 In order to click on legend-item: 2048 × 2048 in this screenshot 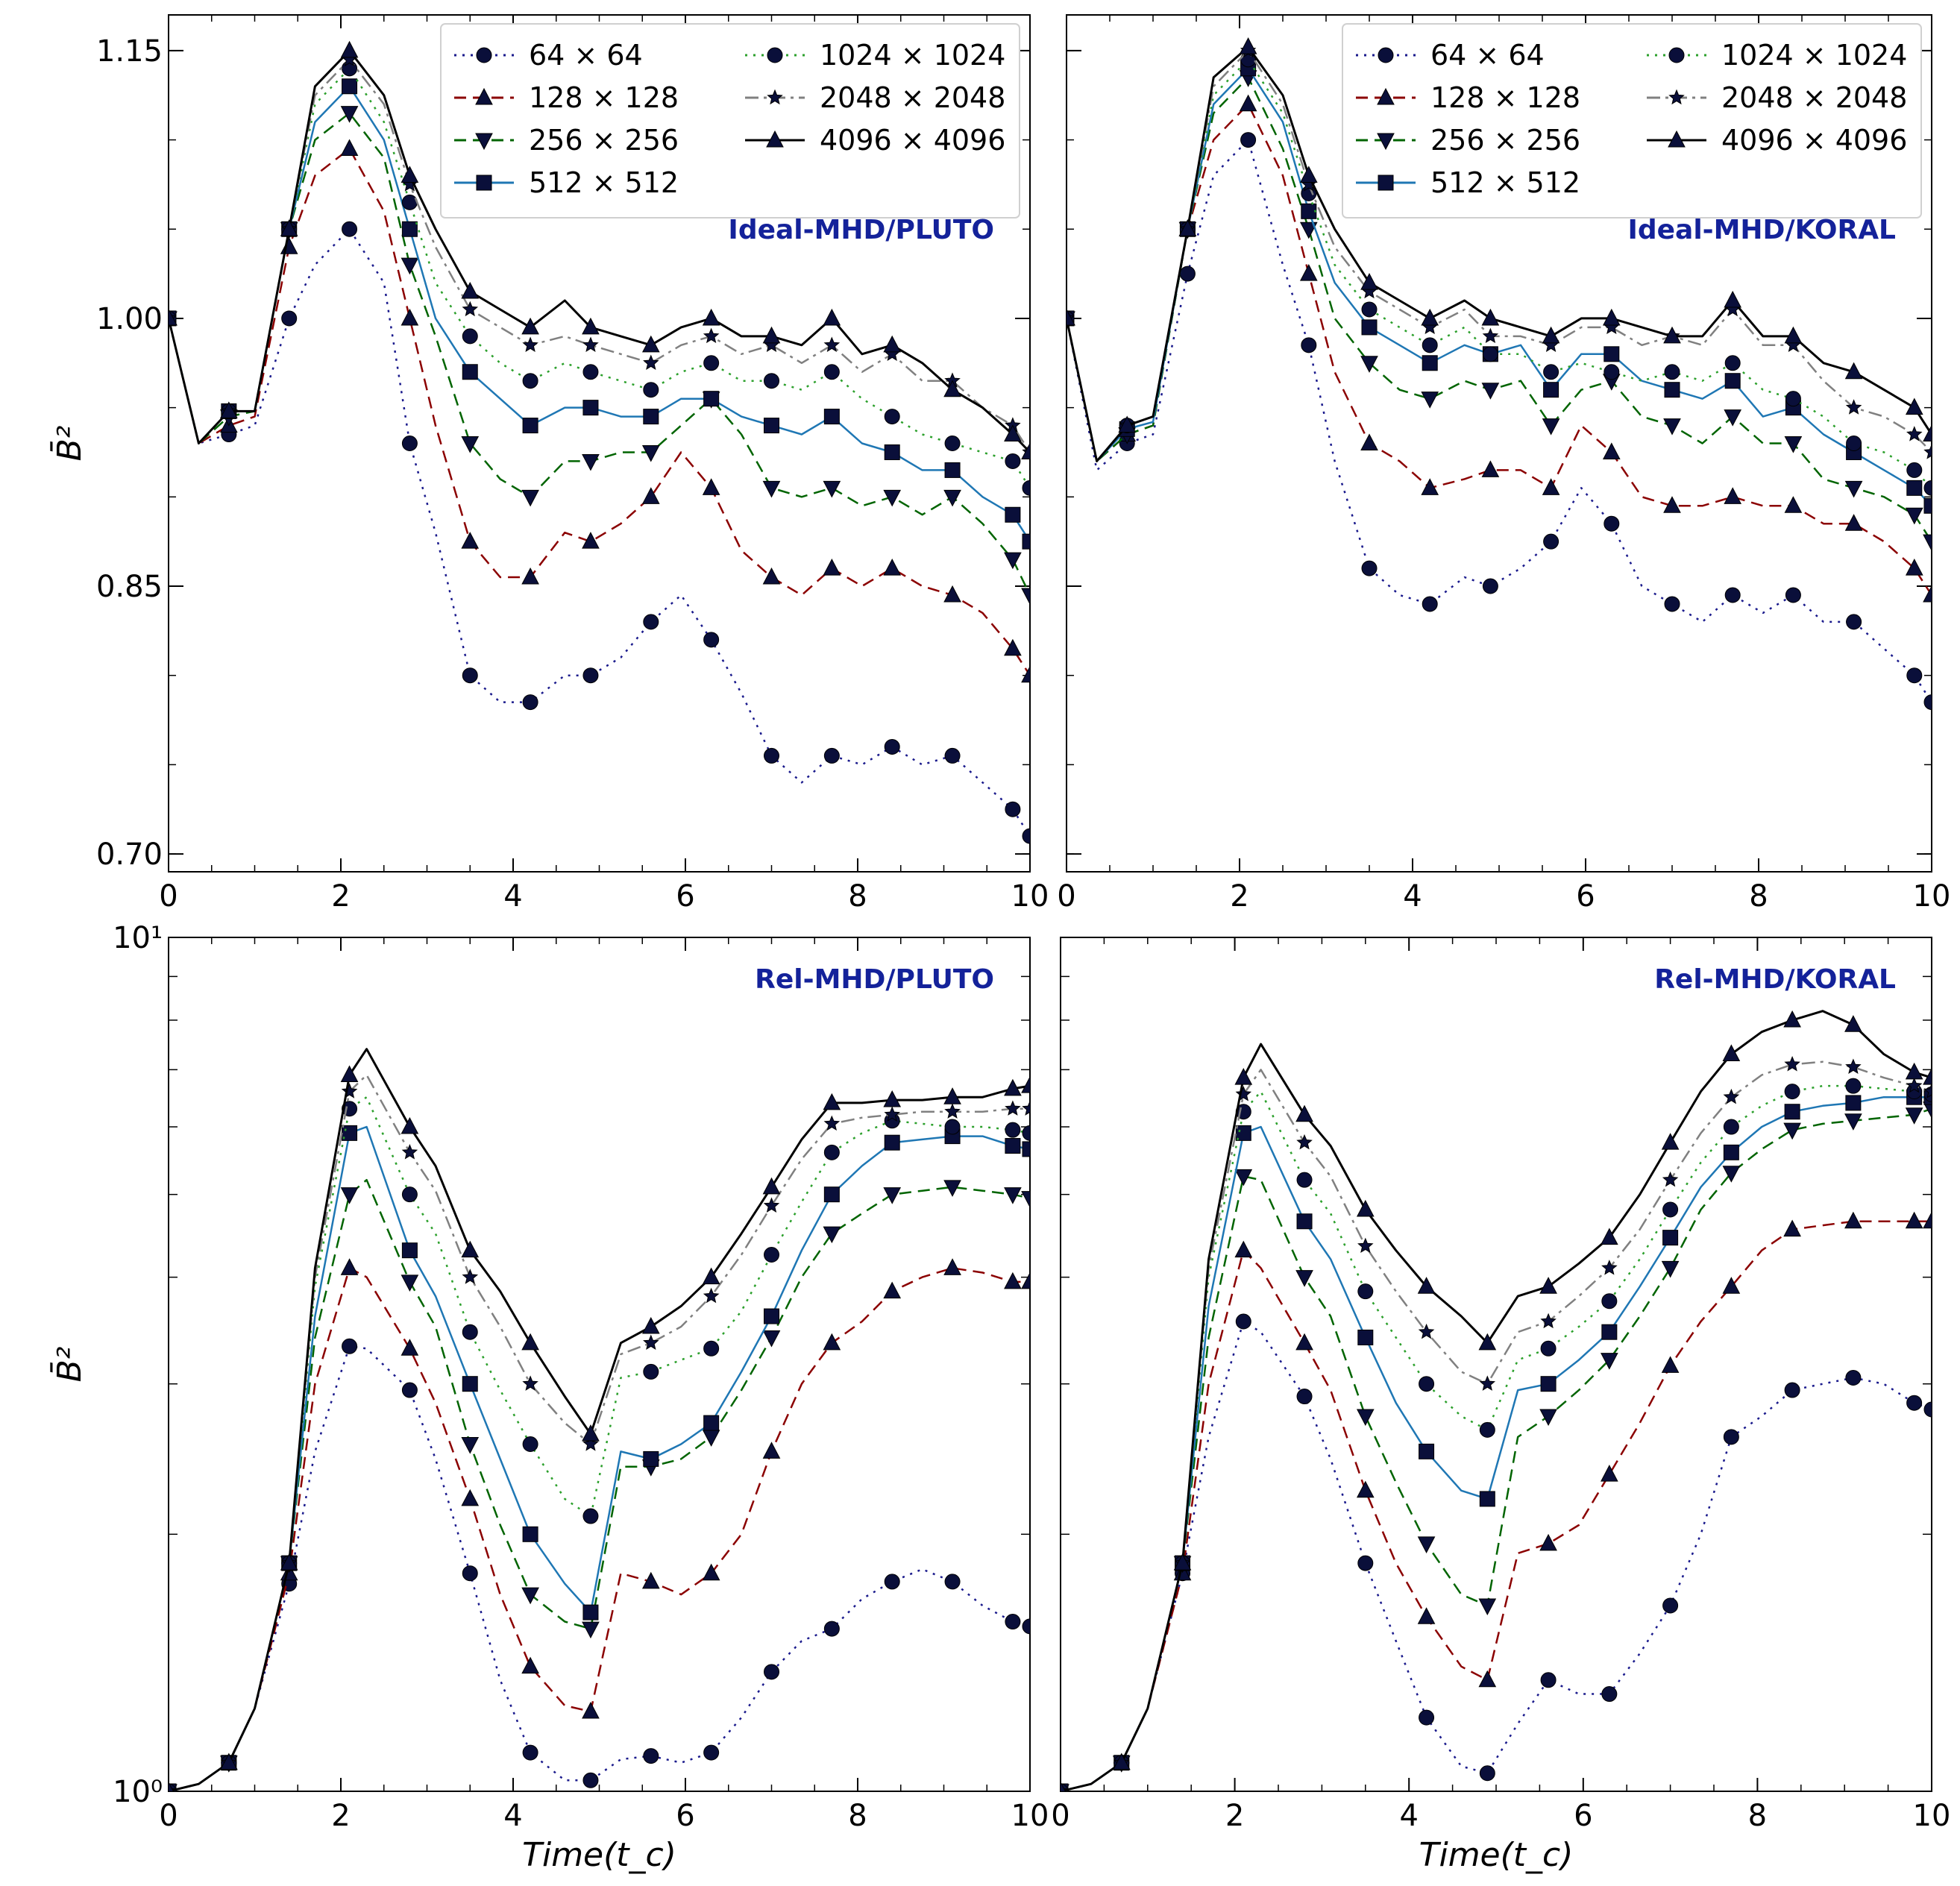, I will do `click(875, 98)`.